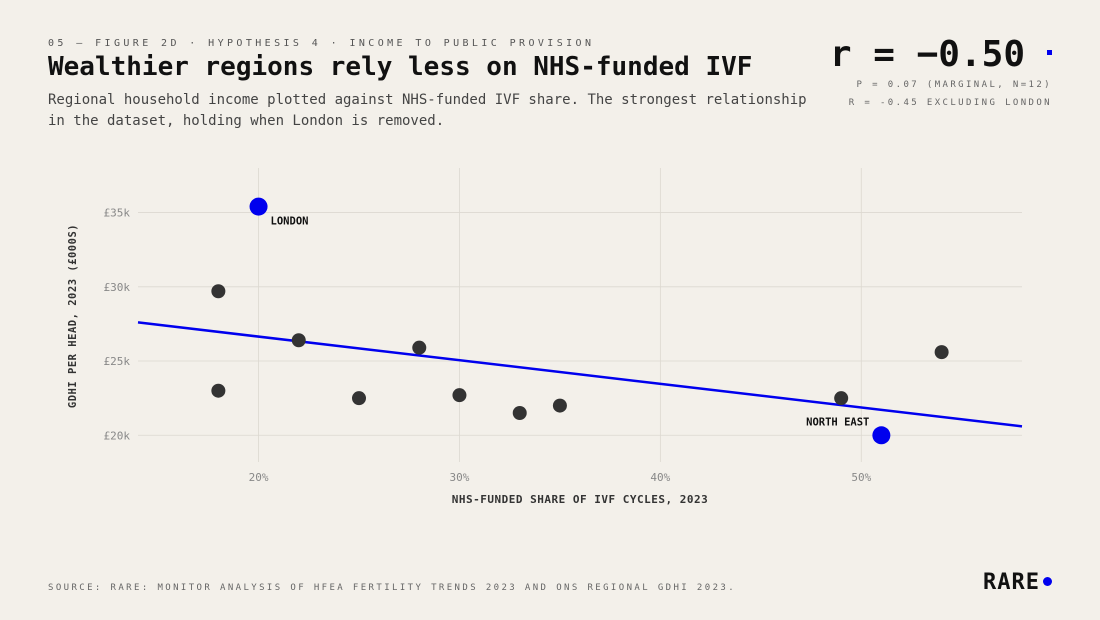 This screenshot has height=620, width=1100. Describe the element at coordinates (927, 54) in the screenshot. I see `correlation-value: r = −0.50` at that location.